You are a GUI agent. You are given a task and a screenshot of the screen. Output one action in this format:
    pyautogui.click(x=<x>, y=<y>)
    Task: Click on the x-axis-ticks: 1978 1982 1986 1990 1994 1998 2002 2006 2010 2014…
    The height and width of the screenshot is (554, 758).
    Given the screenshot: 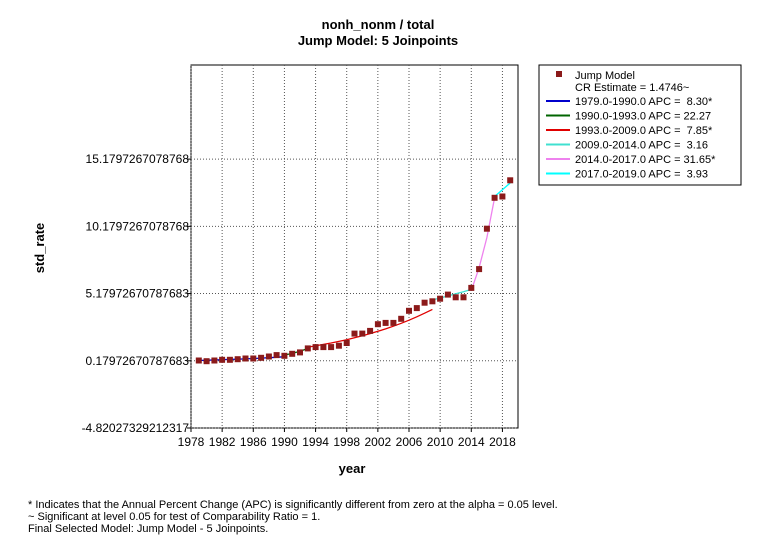 What is the action you would take?
    pyautogui.click(x=347, y=438)
    